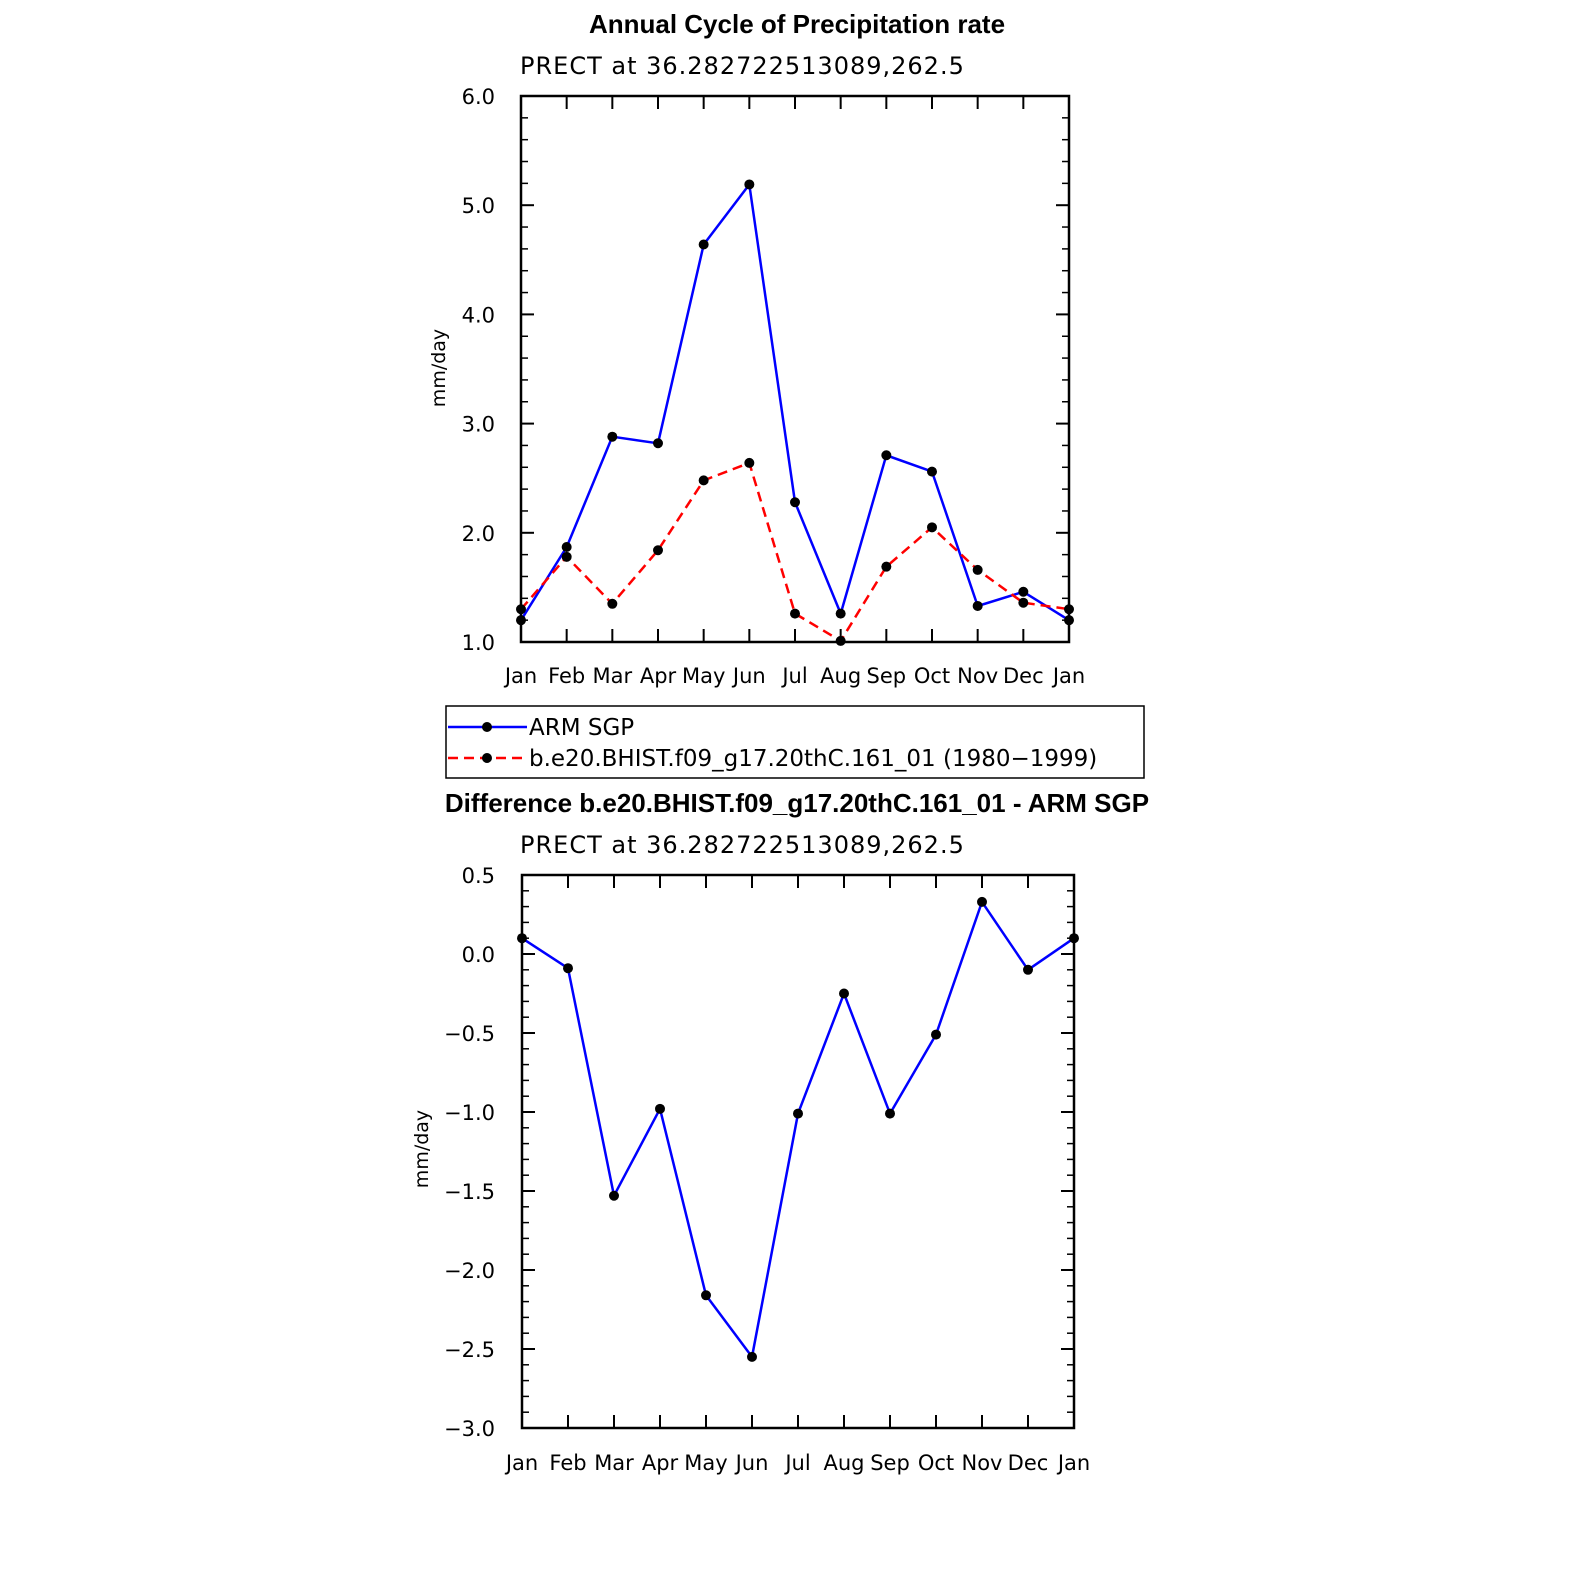 The image size is (1574, 1574). I want to click on y-tick-label: −1.0, so click(469, 1113).